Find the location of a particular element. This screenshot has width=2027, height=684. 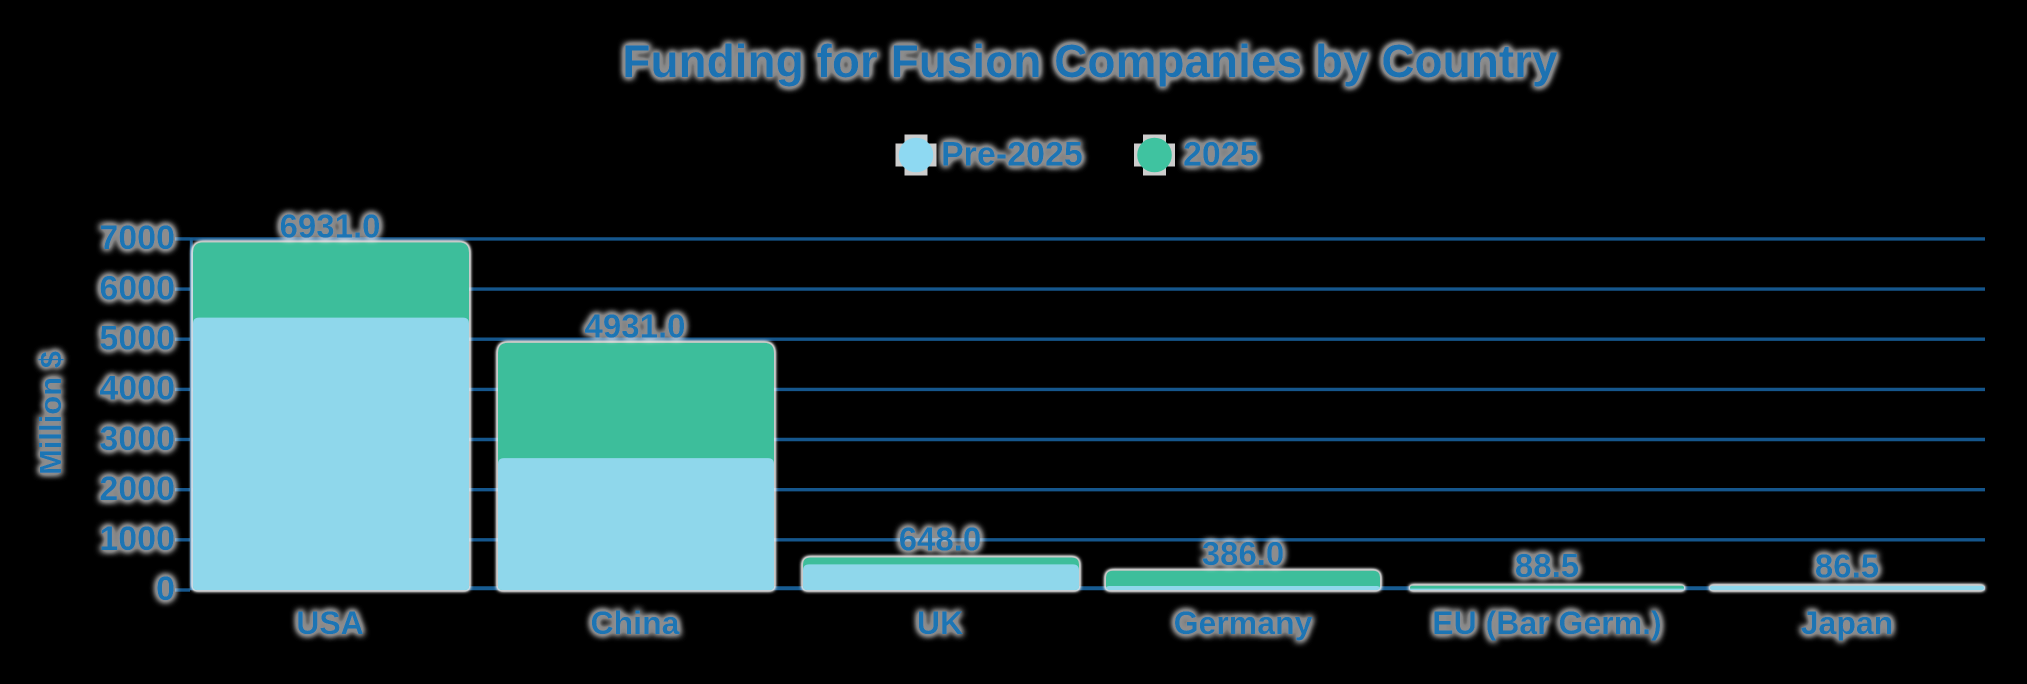

svg-text: 4000 is located at coordinates (137, 389).